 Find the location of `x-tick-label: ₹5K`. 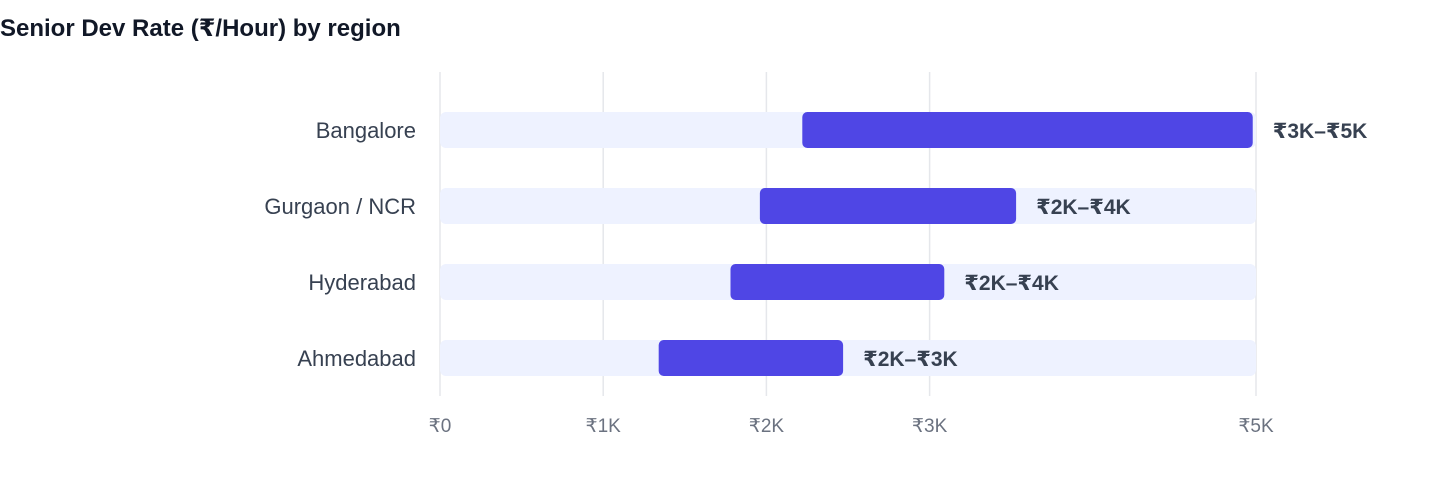

x-tick-label: ₹5K is located at coordinates (1256, 426).